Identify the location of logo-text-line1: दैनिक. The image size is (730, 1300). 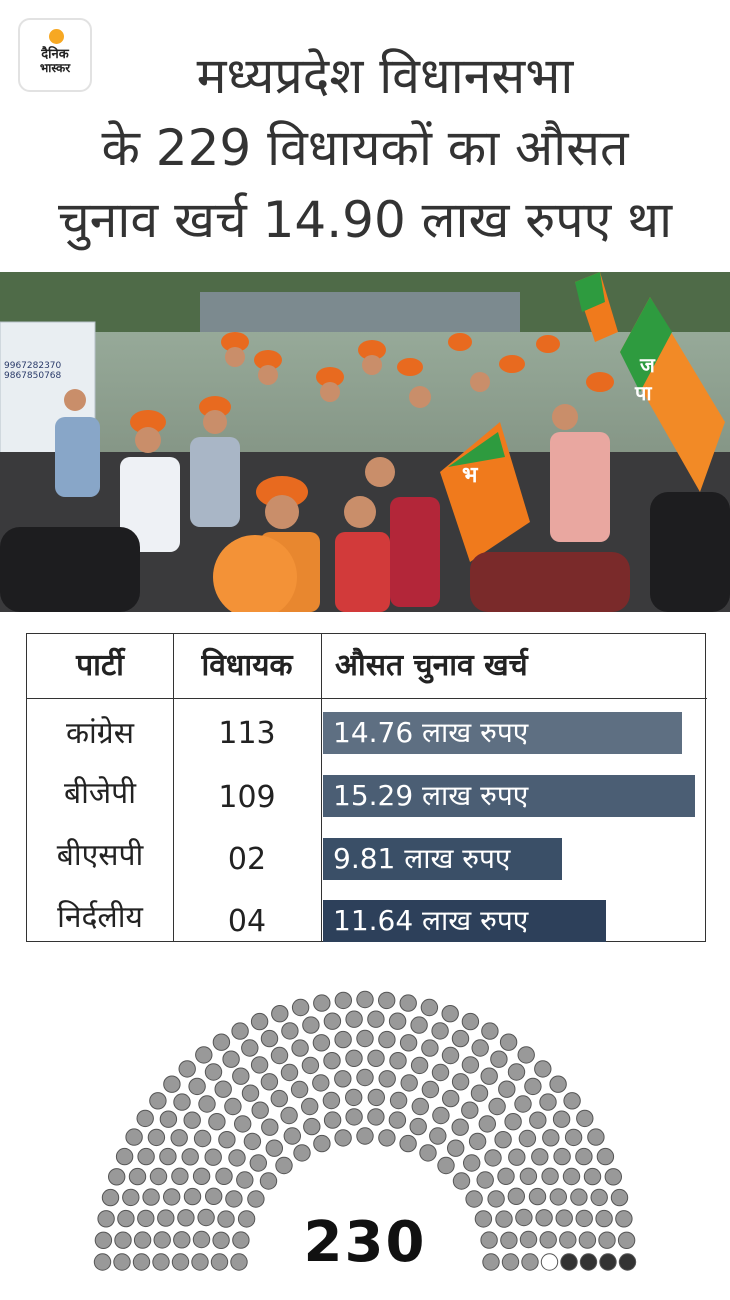
(55, 54).